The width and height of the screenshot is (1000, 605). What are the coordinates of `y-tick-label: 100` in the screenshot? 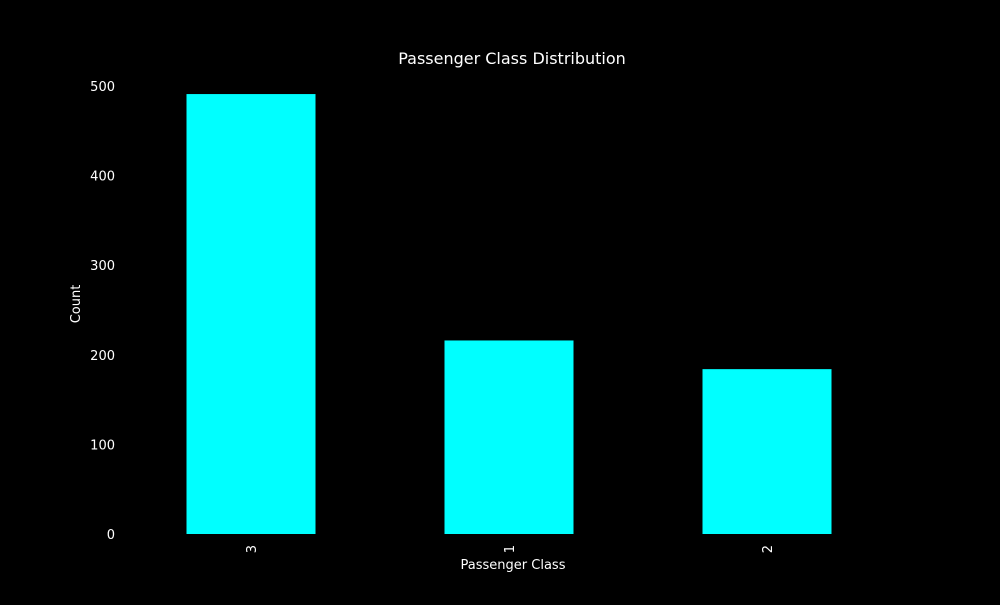 It's located at (102, 445).